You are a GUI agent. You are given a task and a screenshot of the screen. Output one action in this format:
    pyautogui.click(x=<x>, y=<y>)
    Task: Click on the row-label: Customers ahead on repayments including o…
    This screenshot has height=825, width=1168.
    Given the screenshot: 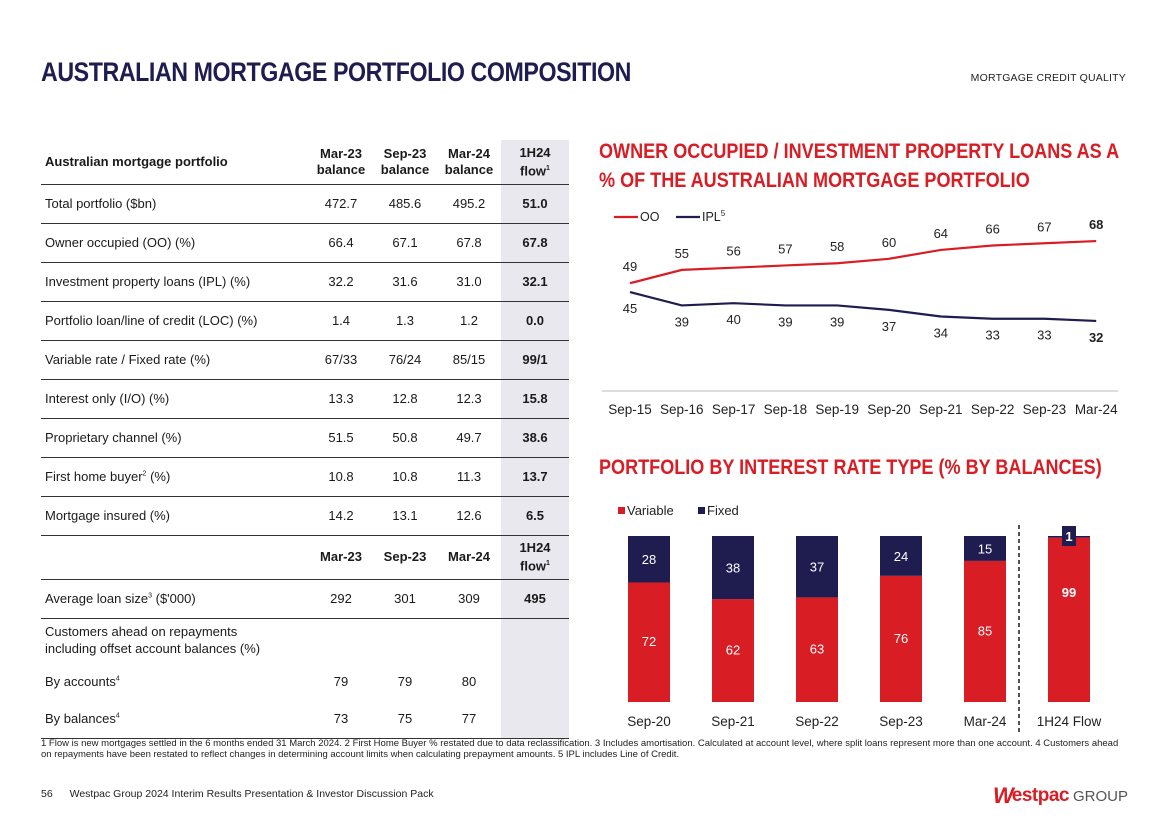 What is the action you would take?
    pyautogui.click(x=153, y=640)
    